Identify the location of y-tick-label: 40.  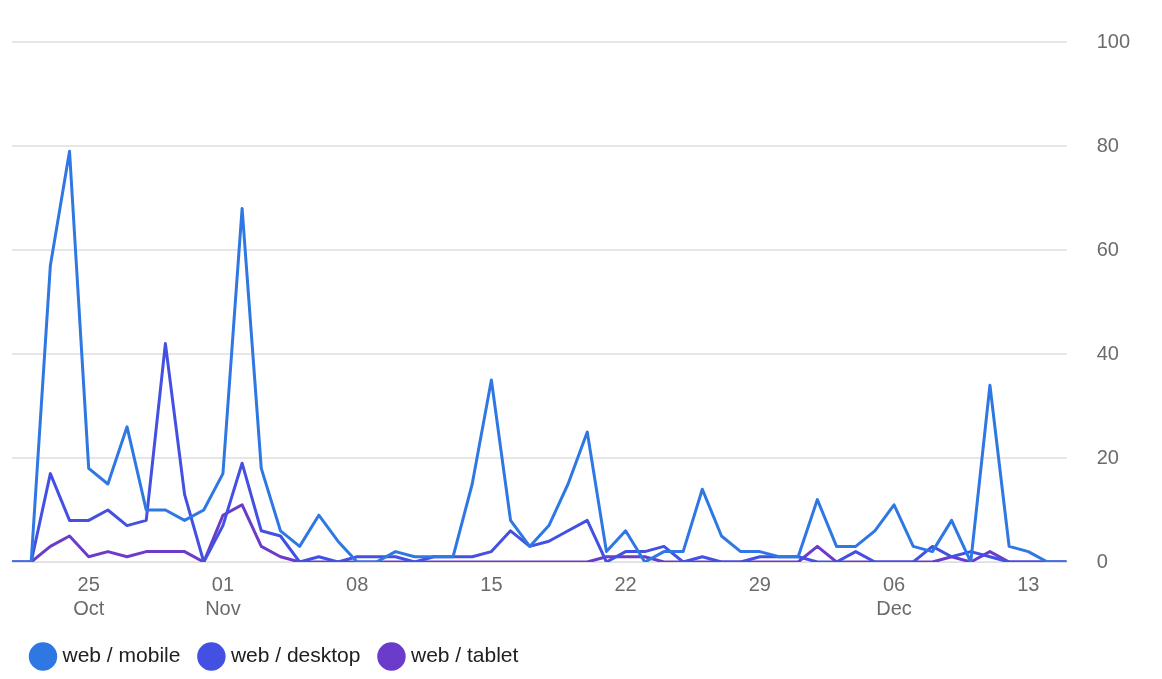
(1107, 352).